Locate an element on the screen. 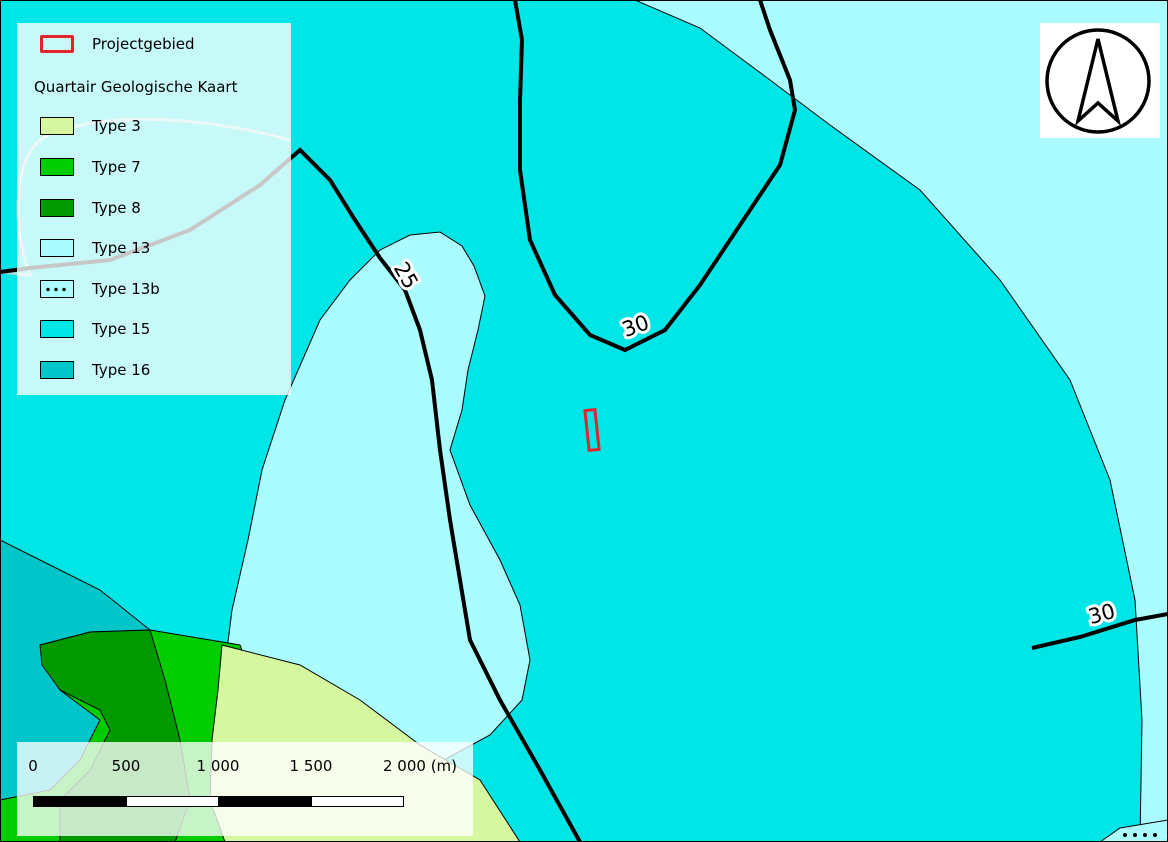 The image size is (1168, 842). legend-item-project: Projectgebied is located at coordinates (117, 44).